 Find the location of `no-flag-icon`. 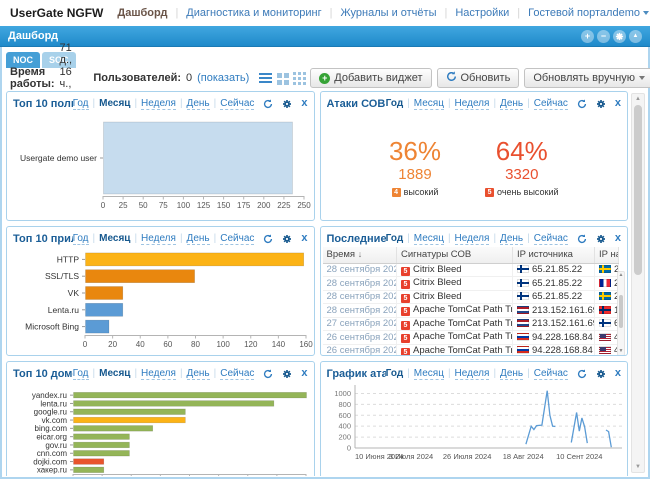

no-flag-icon is located at coordinates (605, 309).